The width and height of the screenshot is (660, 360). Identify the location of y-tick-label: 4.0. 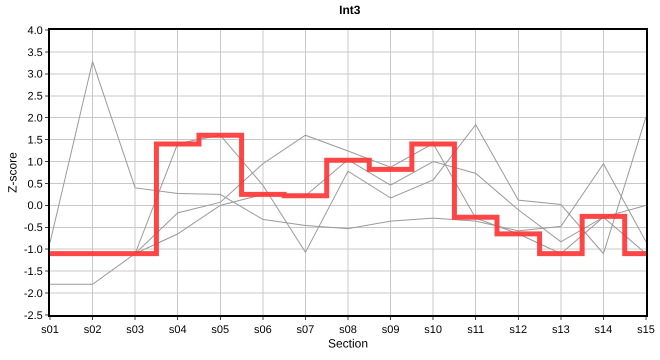
(35, 30).